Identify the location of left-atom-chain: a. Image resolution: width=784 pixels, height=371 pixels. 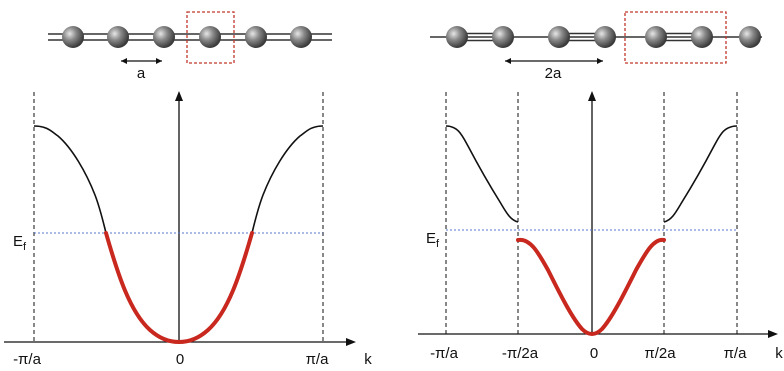
(190, 46).